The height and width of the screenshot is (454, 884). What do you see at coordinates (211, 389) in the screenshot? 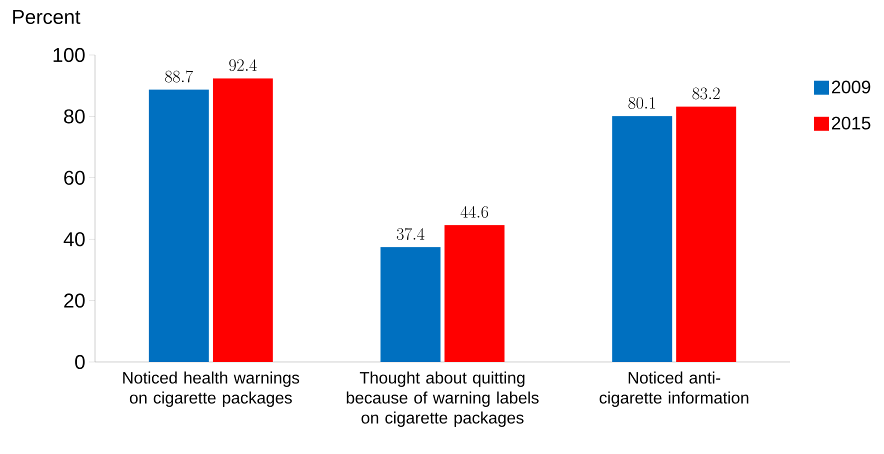
I see `x-tick-label: Noticed health warnings on cigarette packages` at bounding box center [211, 389].